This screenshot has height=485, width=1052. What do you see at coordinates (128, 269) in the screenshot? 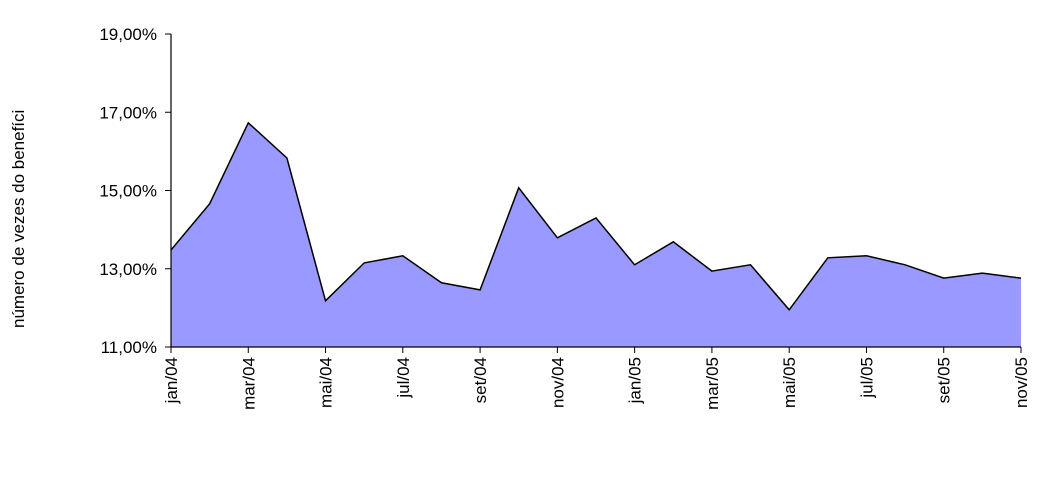
I see `y-tick-label: 13,00%` at bounding box center [128, 269].